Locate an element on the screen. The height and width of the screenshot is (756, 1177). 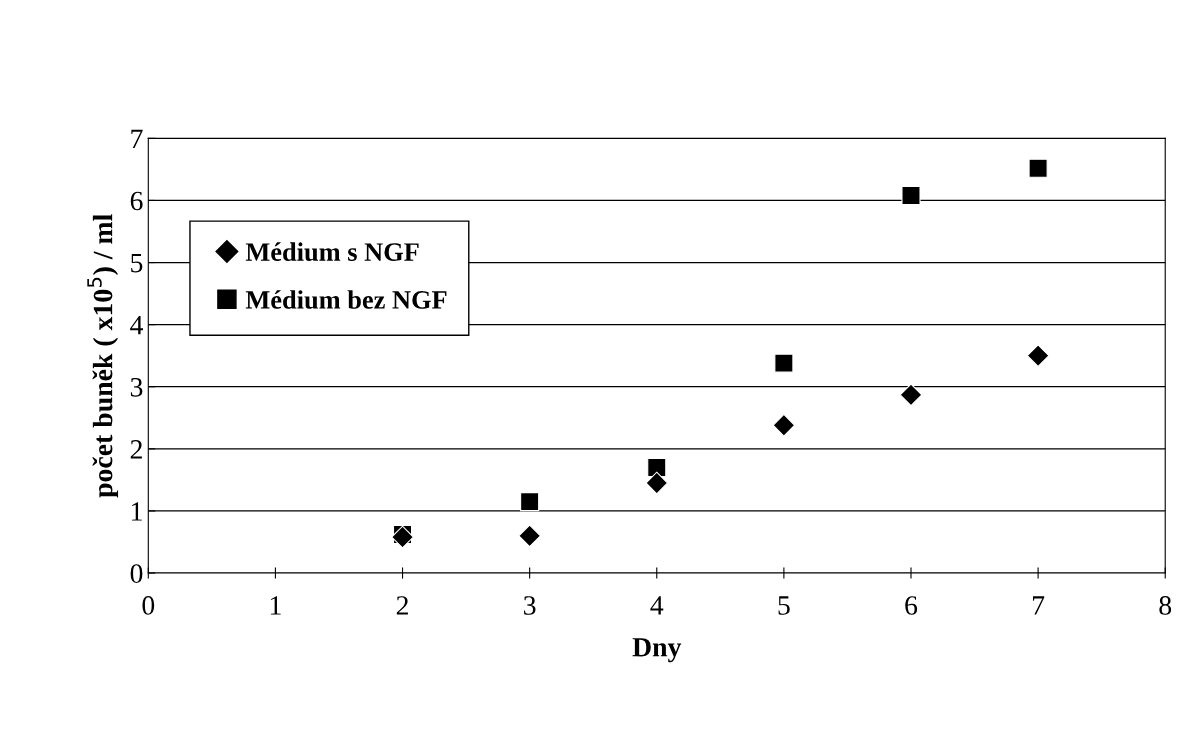
y-tick-label: 2 is located at coordinates (136, 449).